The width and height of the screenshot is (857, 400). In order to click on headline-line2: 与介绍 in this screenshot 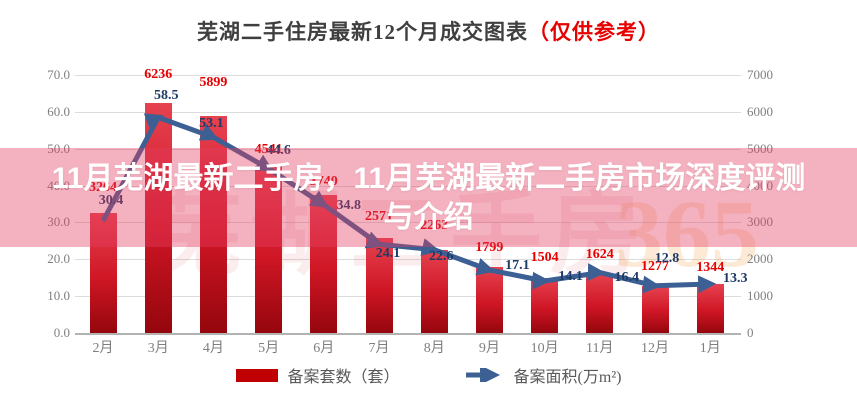, I will do `click(428, 217)`.